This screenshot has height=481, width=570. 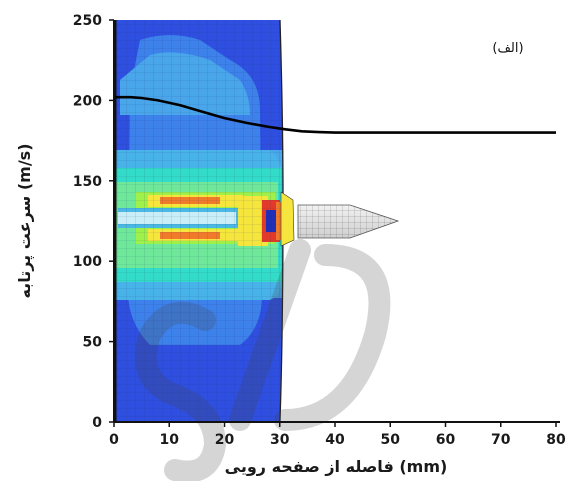 I want to click on y-tick-label: 0, so click(x=97, y=423).